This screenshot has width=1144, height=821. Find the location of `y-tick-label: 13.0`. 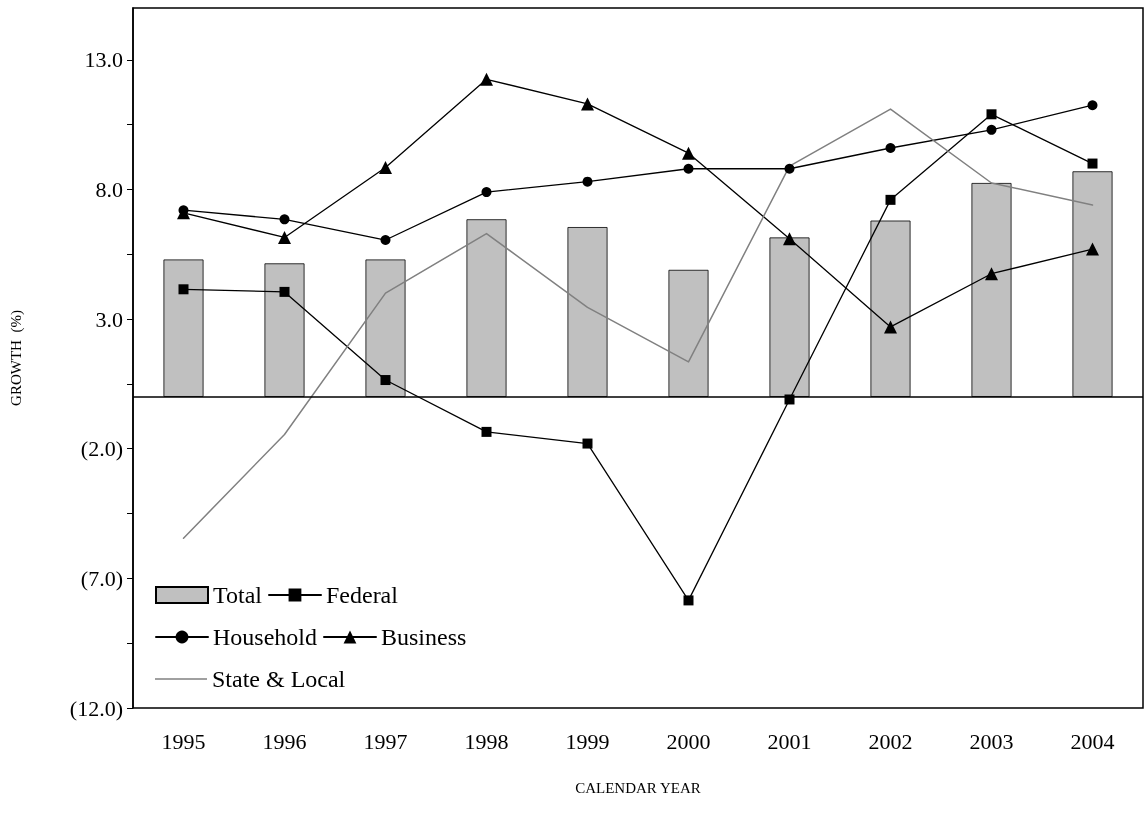

y-tick-label: 13.0 is located at coordinates (103, 60).